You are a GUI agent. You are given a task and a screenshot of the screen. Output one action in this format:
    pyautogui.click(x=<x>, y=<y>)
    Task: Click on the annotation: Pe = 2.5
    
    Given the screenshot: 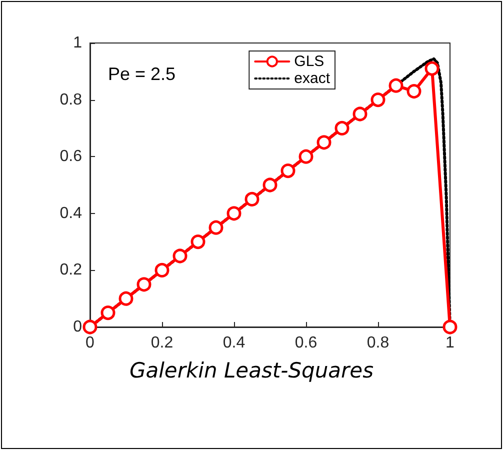 What is the action you would take?
    pyautogui.click(x=142, y=74)
    